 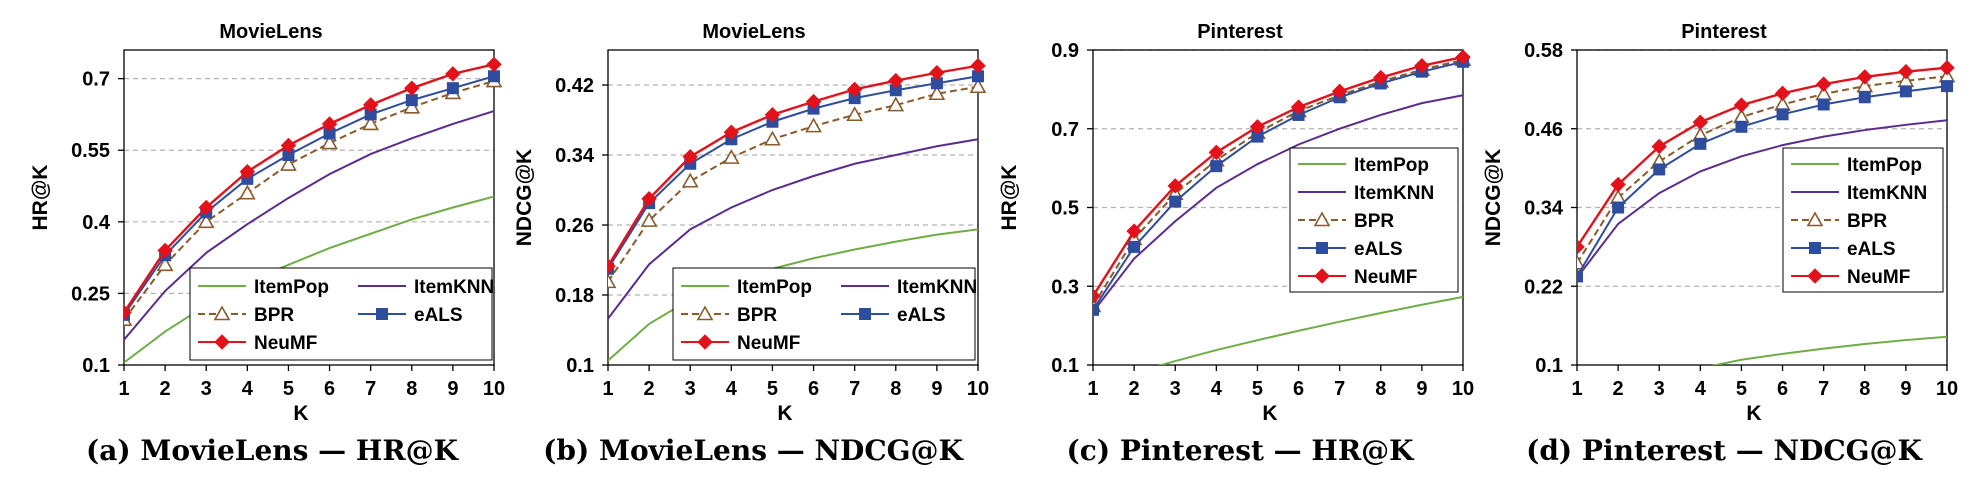 I want to click on x-tick-label: 5, so click(x=1741, y=389).